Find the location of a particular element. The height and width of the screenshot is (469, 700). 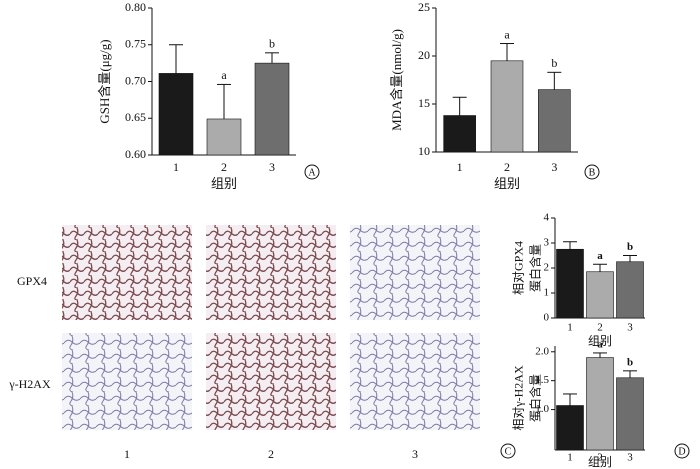

y-tick-label: 2.0 is located at coordinates (542, 351).